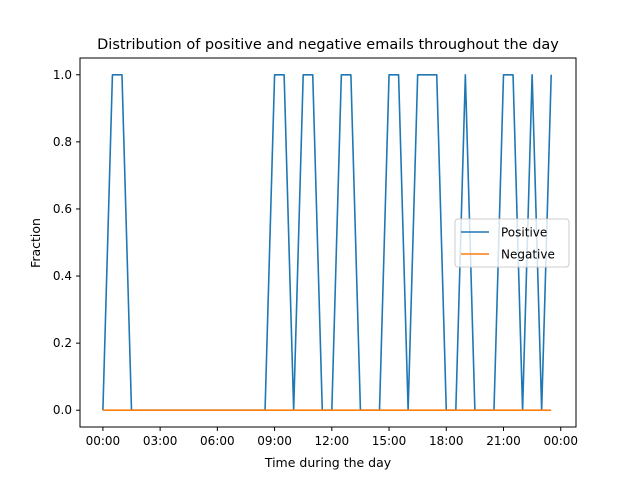 This screenshot has width=640, height=480. What do you see at coordinates (328, 462) in the screenshot?
I see `x-axis-label: Time during the day` at bounding box center [328, 462].